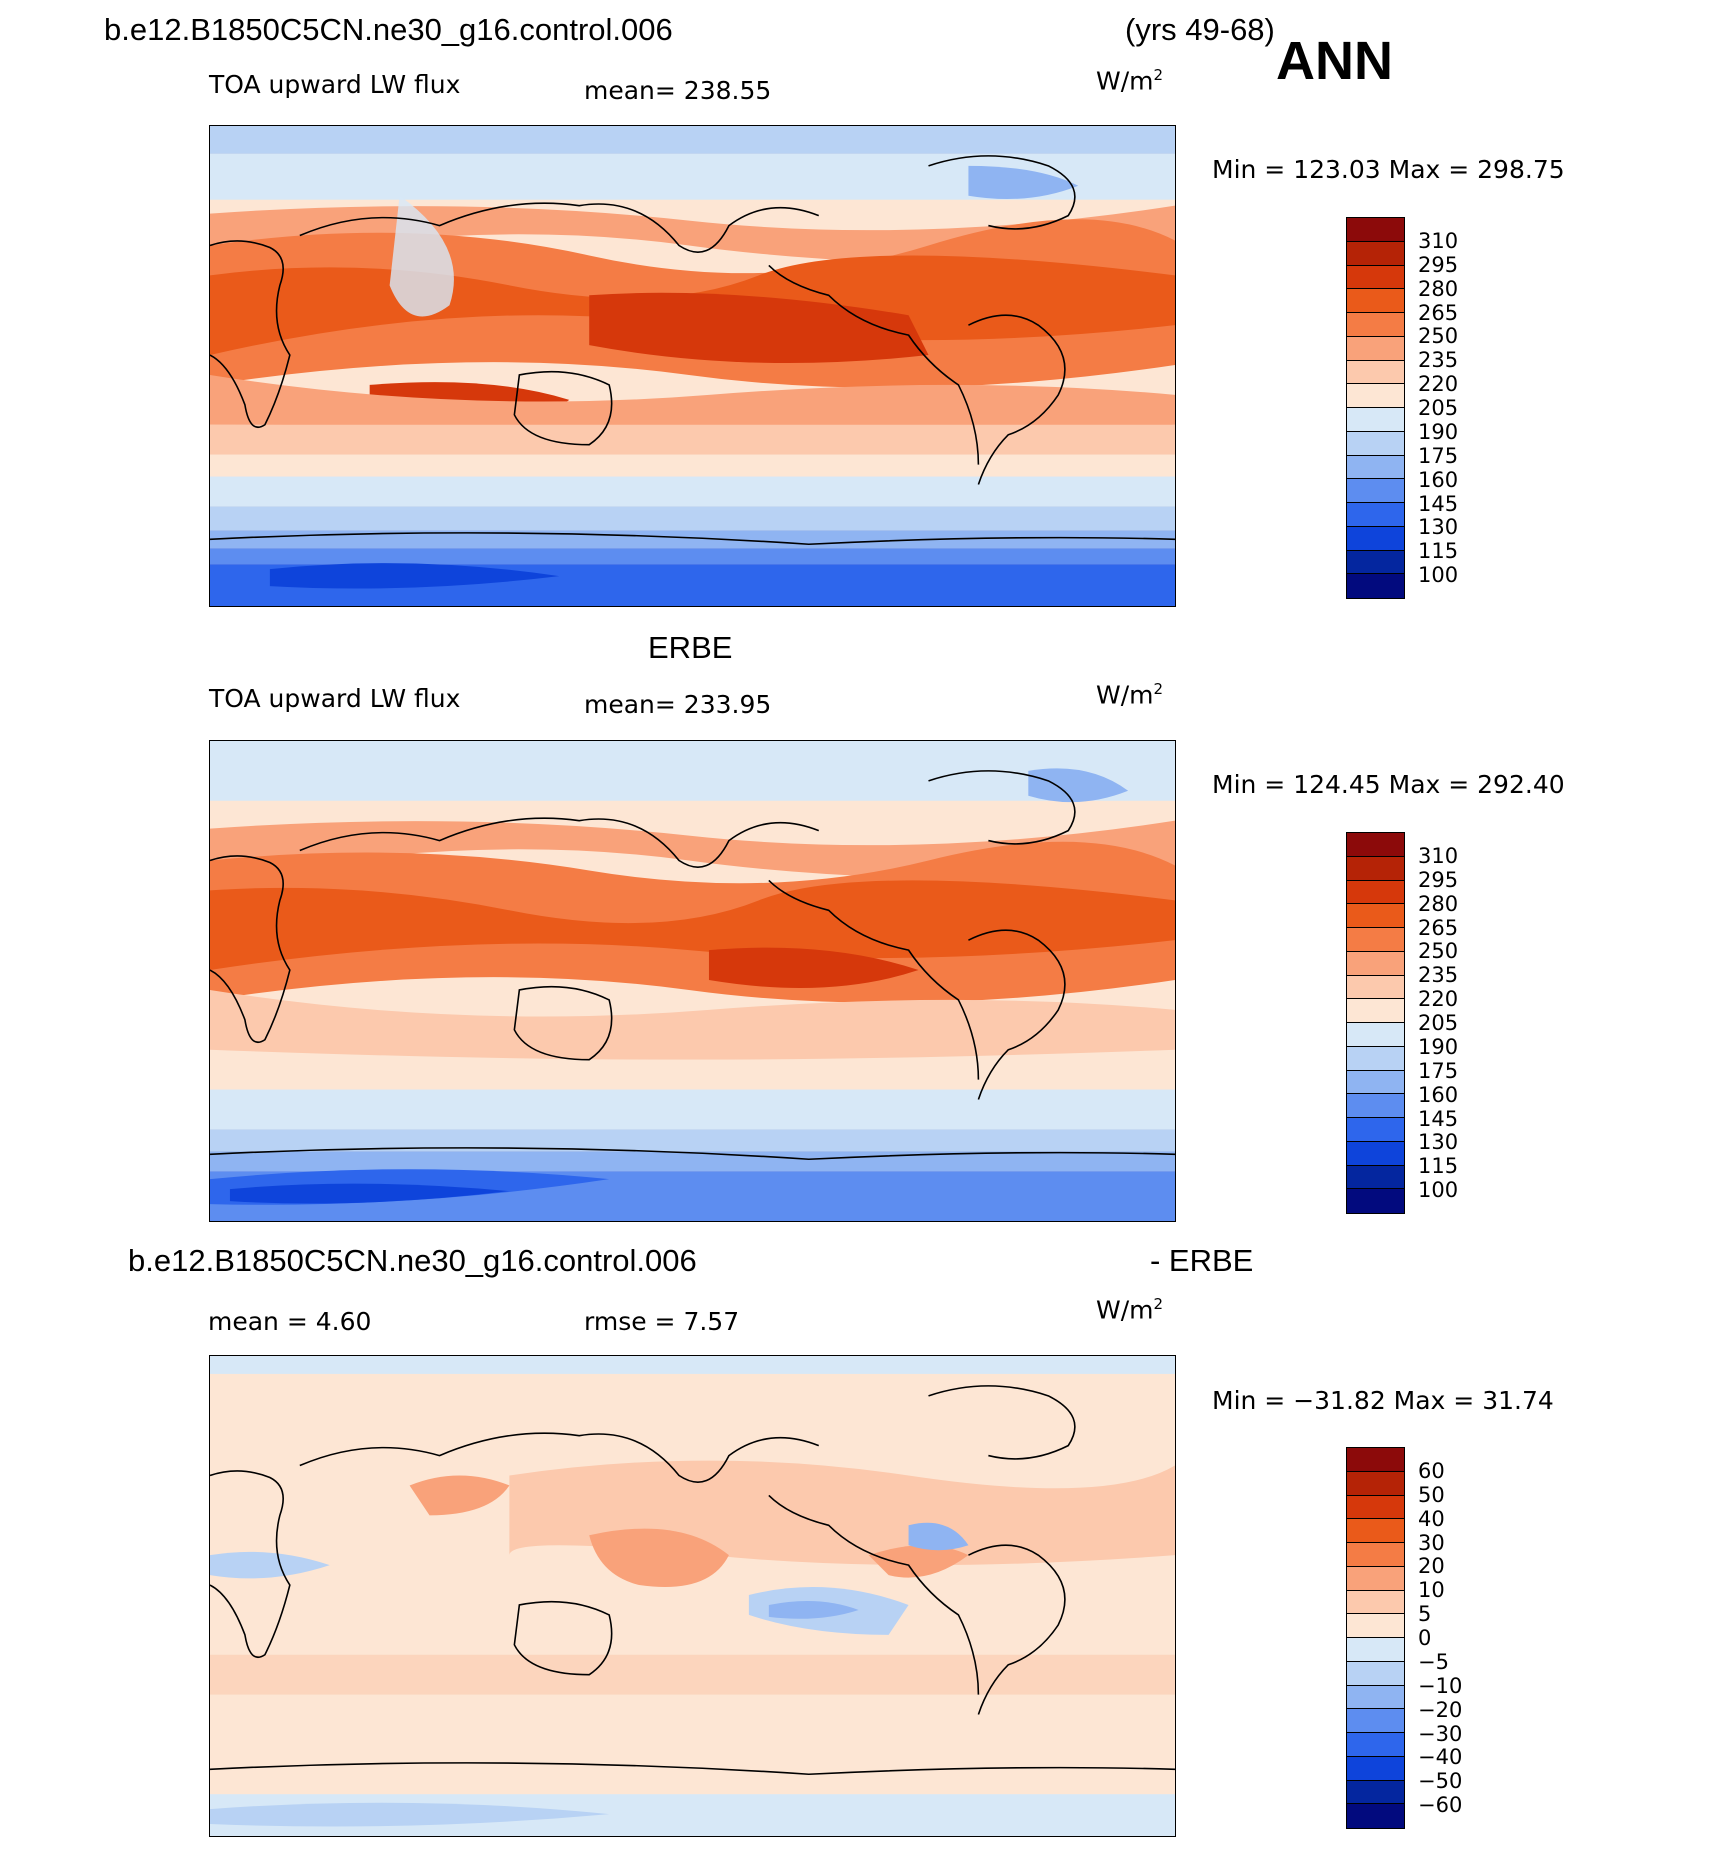  Describe the element at coordinates (1200, 29) in the screenshot. I see `years-label: (yrs 49-68)` at that location.